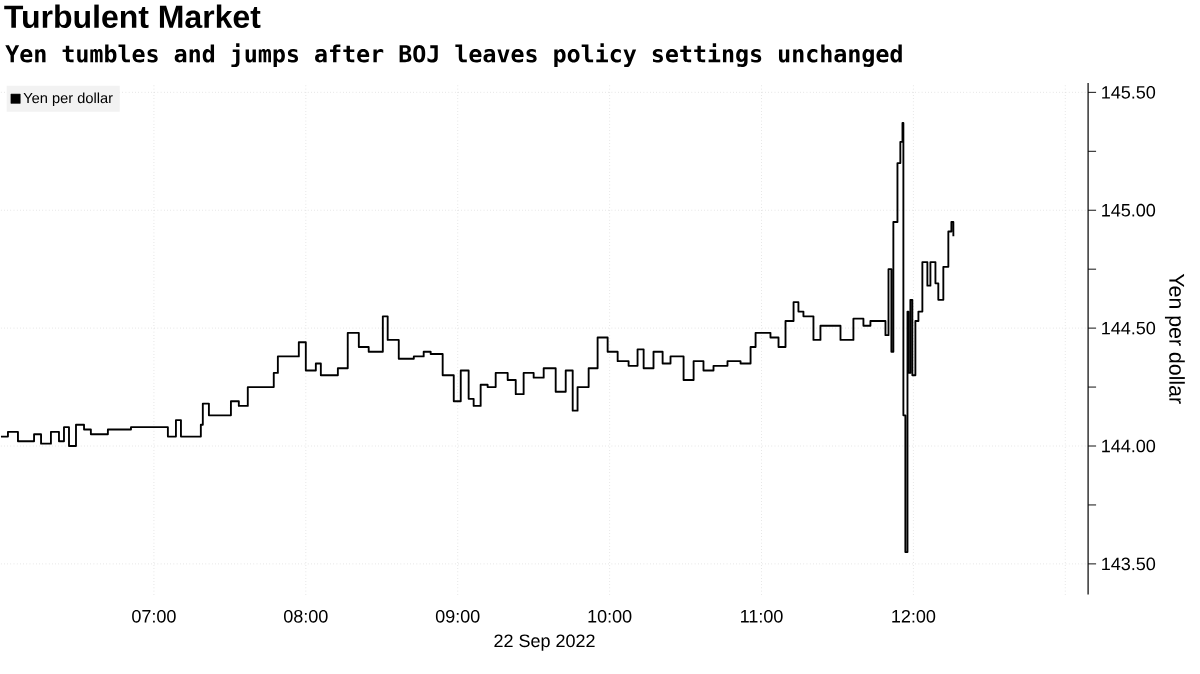  Describe the element at coordinates (1129, 328) in the screenshot. I see `y-tick-label: 144.50` at that location.